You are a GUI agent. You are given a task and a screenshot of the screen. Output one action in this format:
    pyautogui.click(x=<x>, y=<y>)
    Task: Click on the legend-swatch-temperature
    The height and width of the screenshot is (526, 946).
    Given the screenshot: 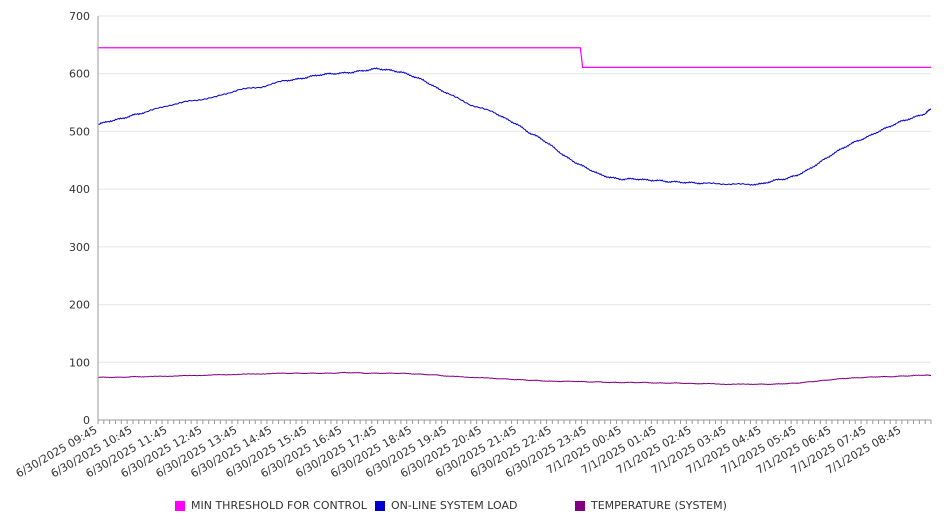 What is the action you would take?
    pyautogui.click(x=580, y=505)
    